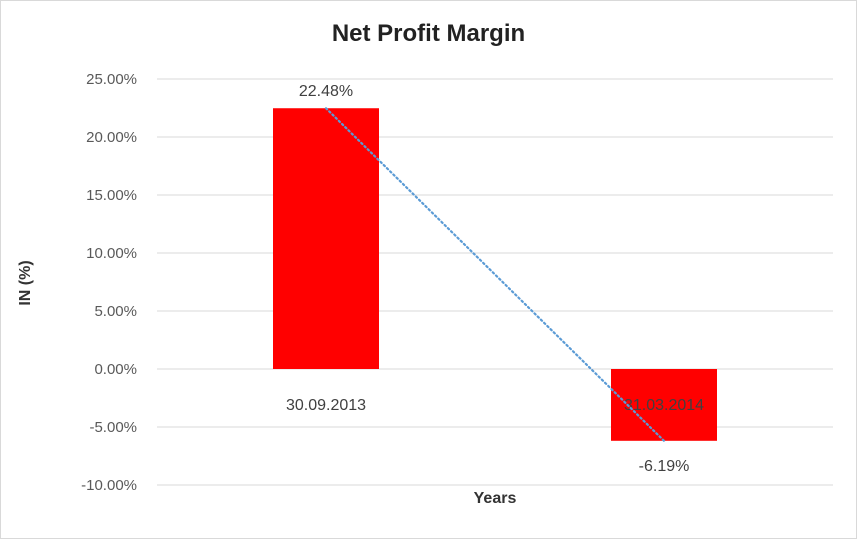 This screenshot has width=857, height=539. What do you see at coordinates (111, 253) in the screenshot?
I see `y-tick-label: 10.00%` at bounding box center [111, 253].